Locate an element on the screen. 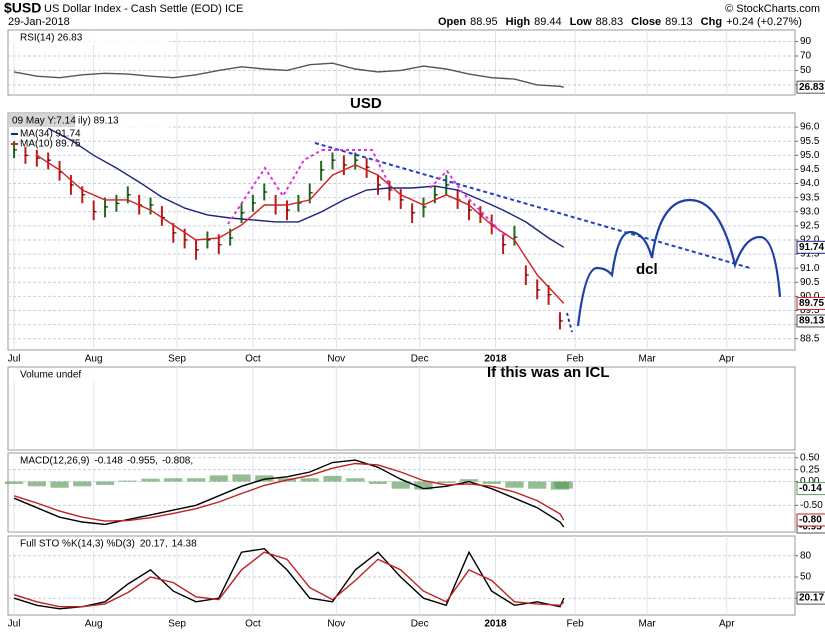 The image size is (825, 632). y-tick-label: 0.00 is located at coordinates (810, 481).